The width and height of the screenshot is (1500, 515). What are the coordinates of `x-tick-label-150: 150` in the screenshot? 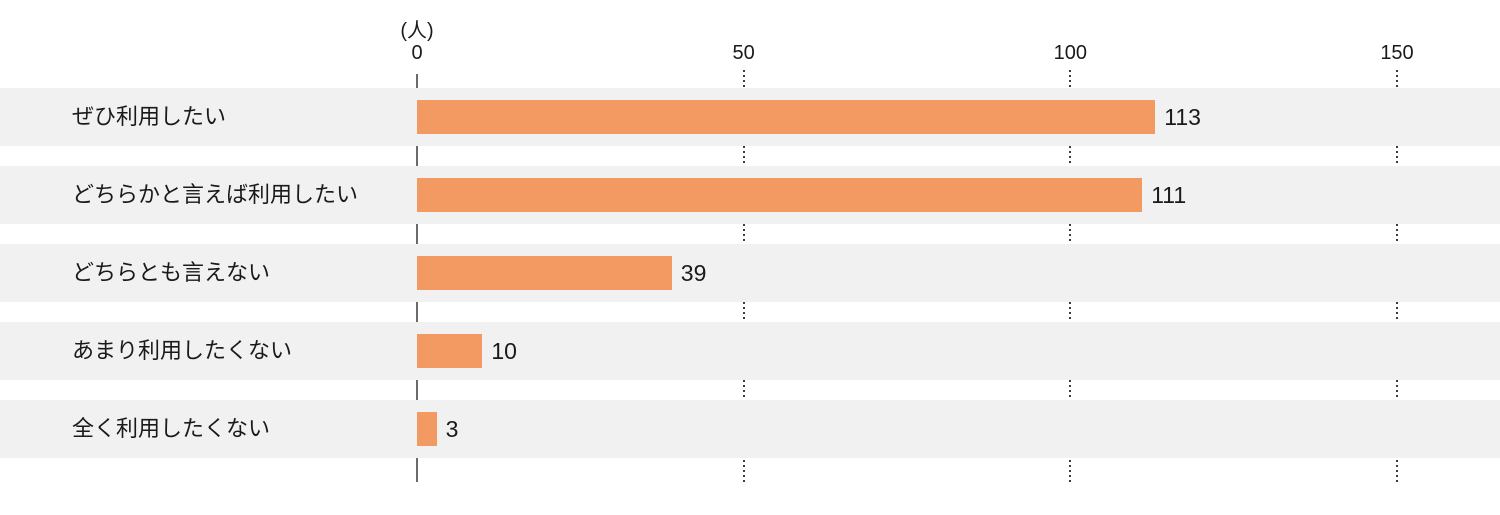 It's located at (1397, 53).